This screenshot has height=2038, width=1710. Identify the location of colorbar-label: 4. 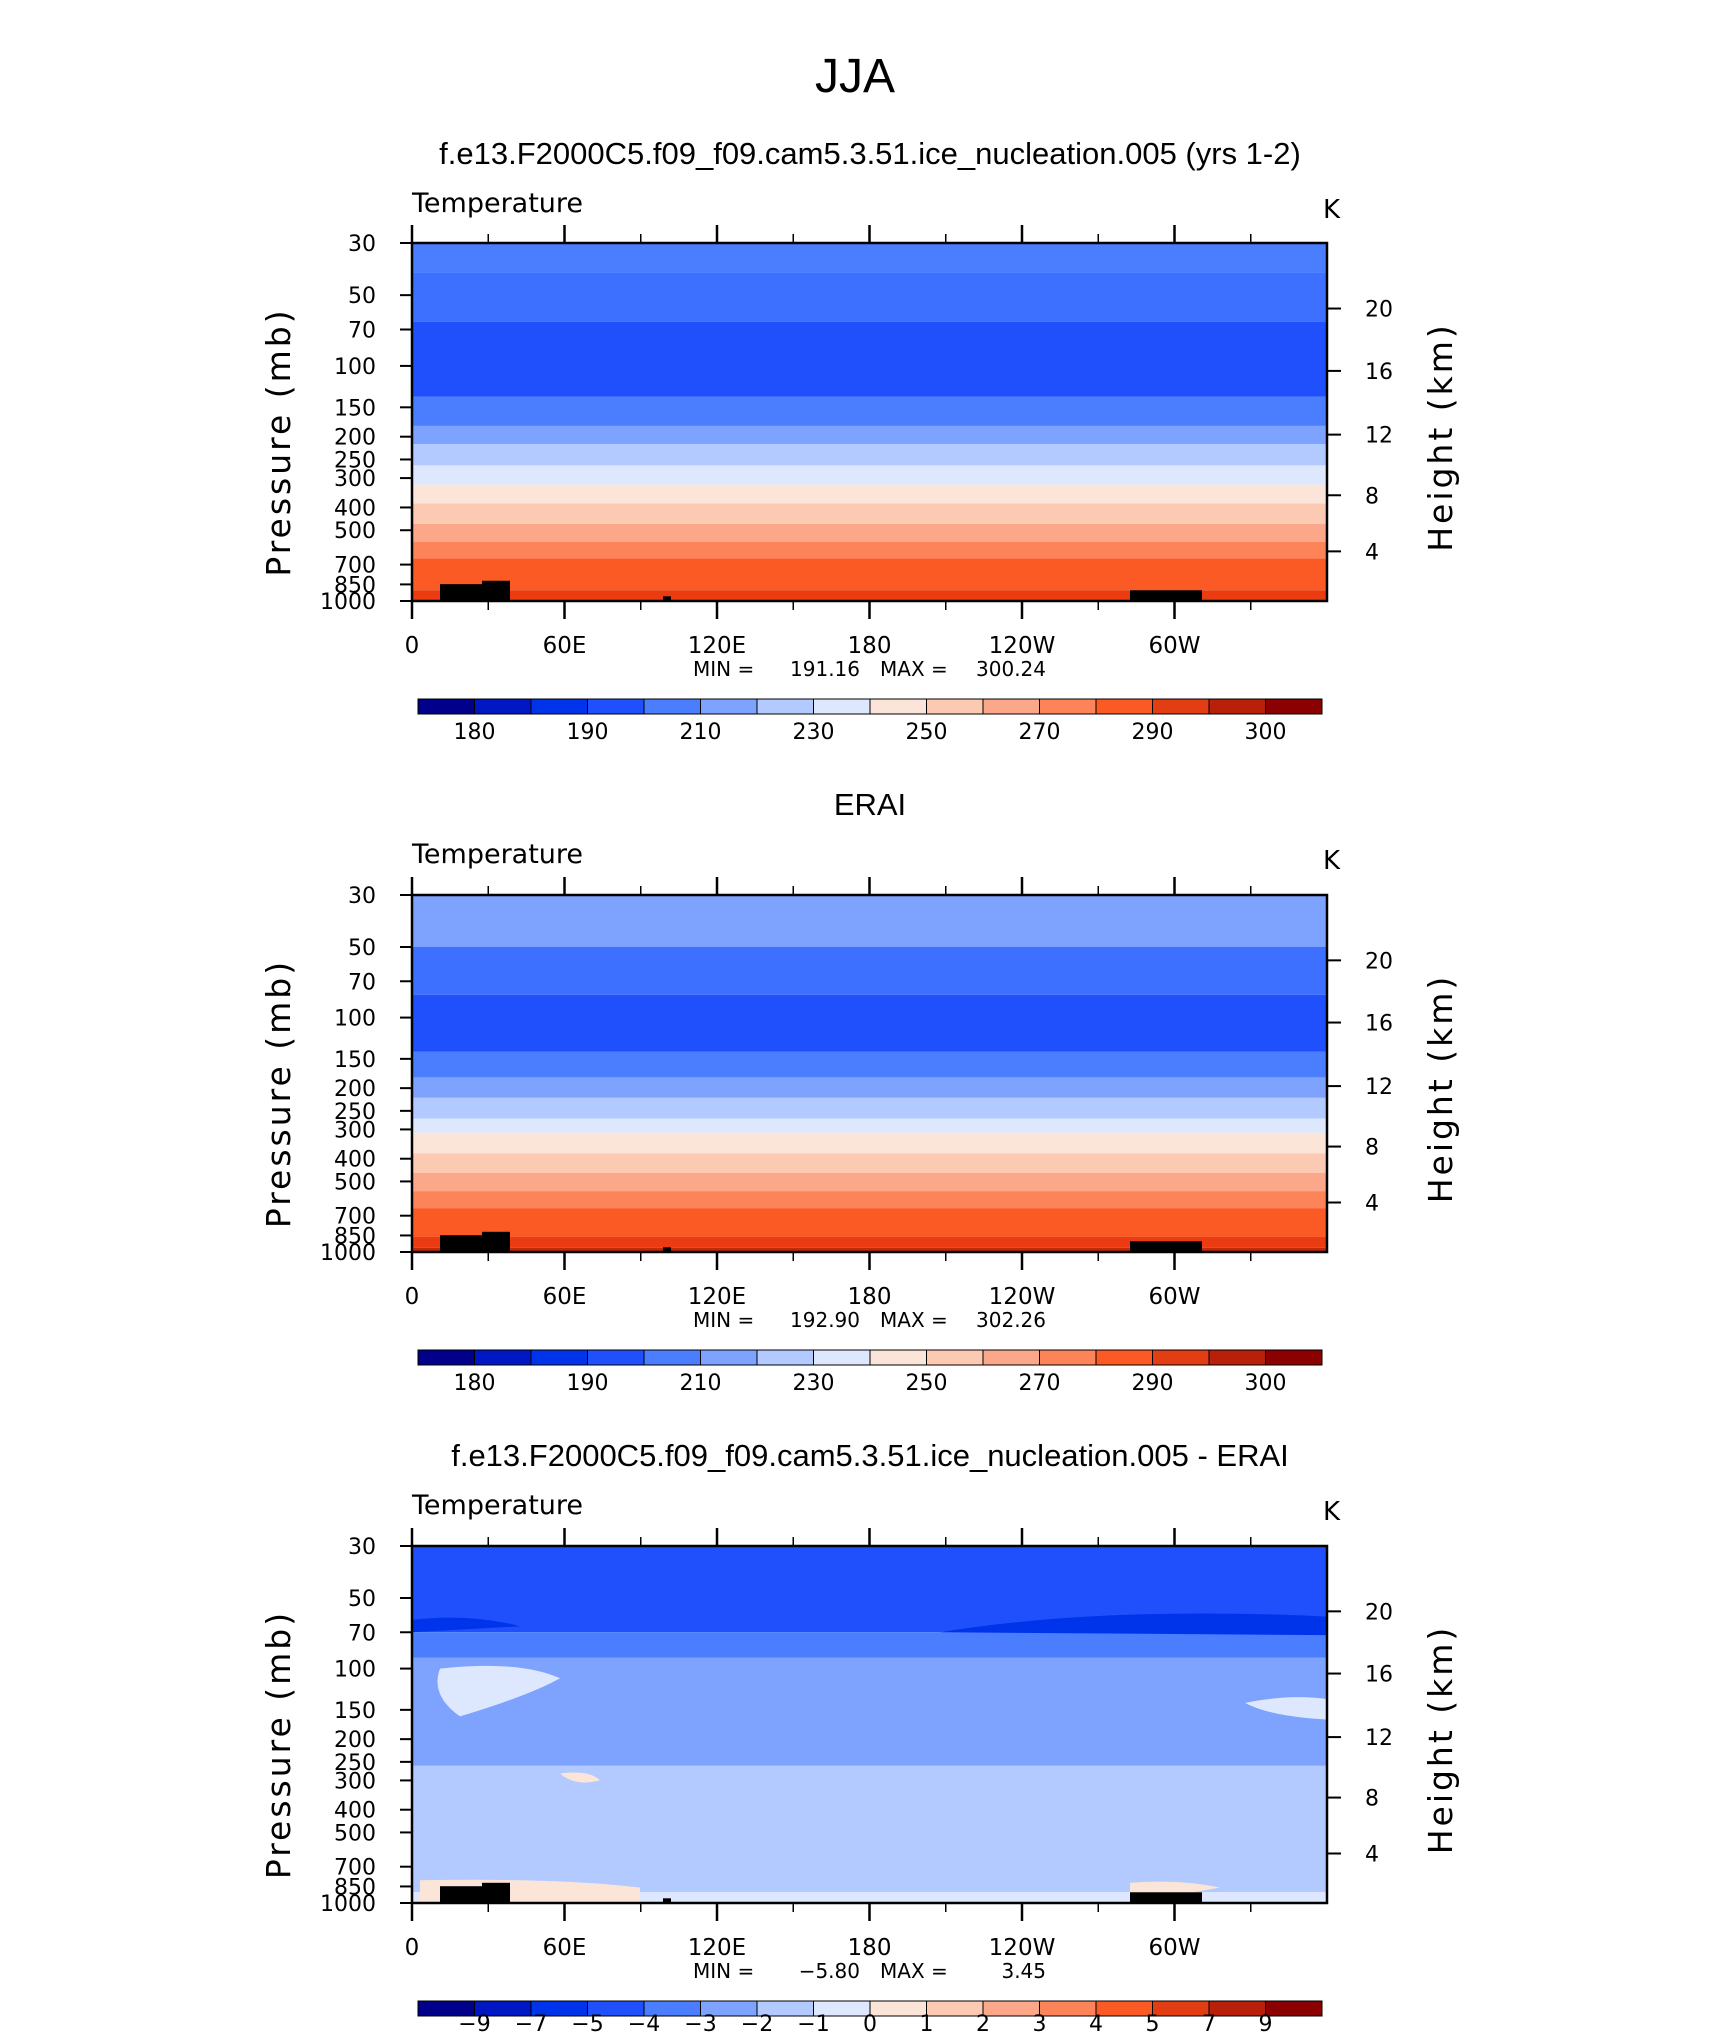
(1096, 2024).